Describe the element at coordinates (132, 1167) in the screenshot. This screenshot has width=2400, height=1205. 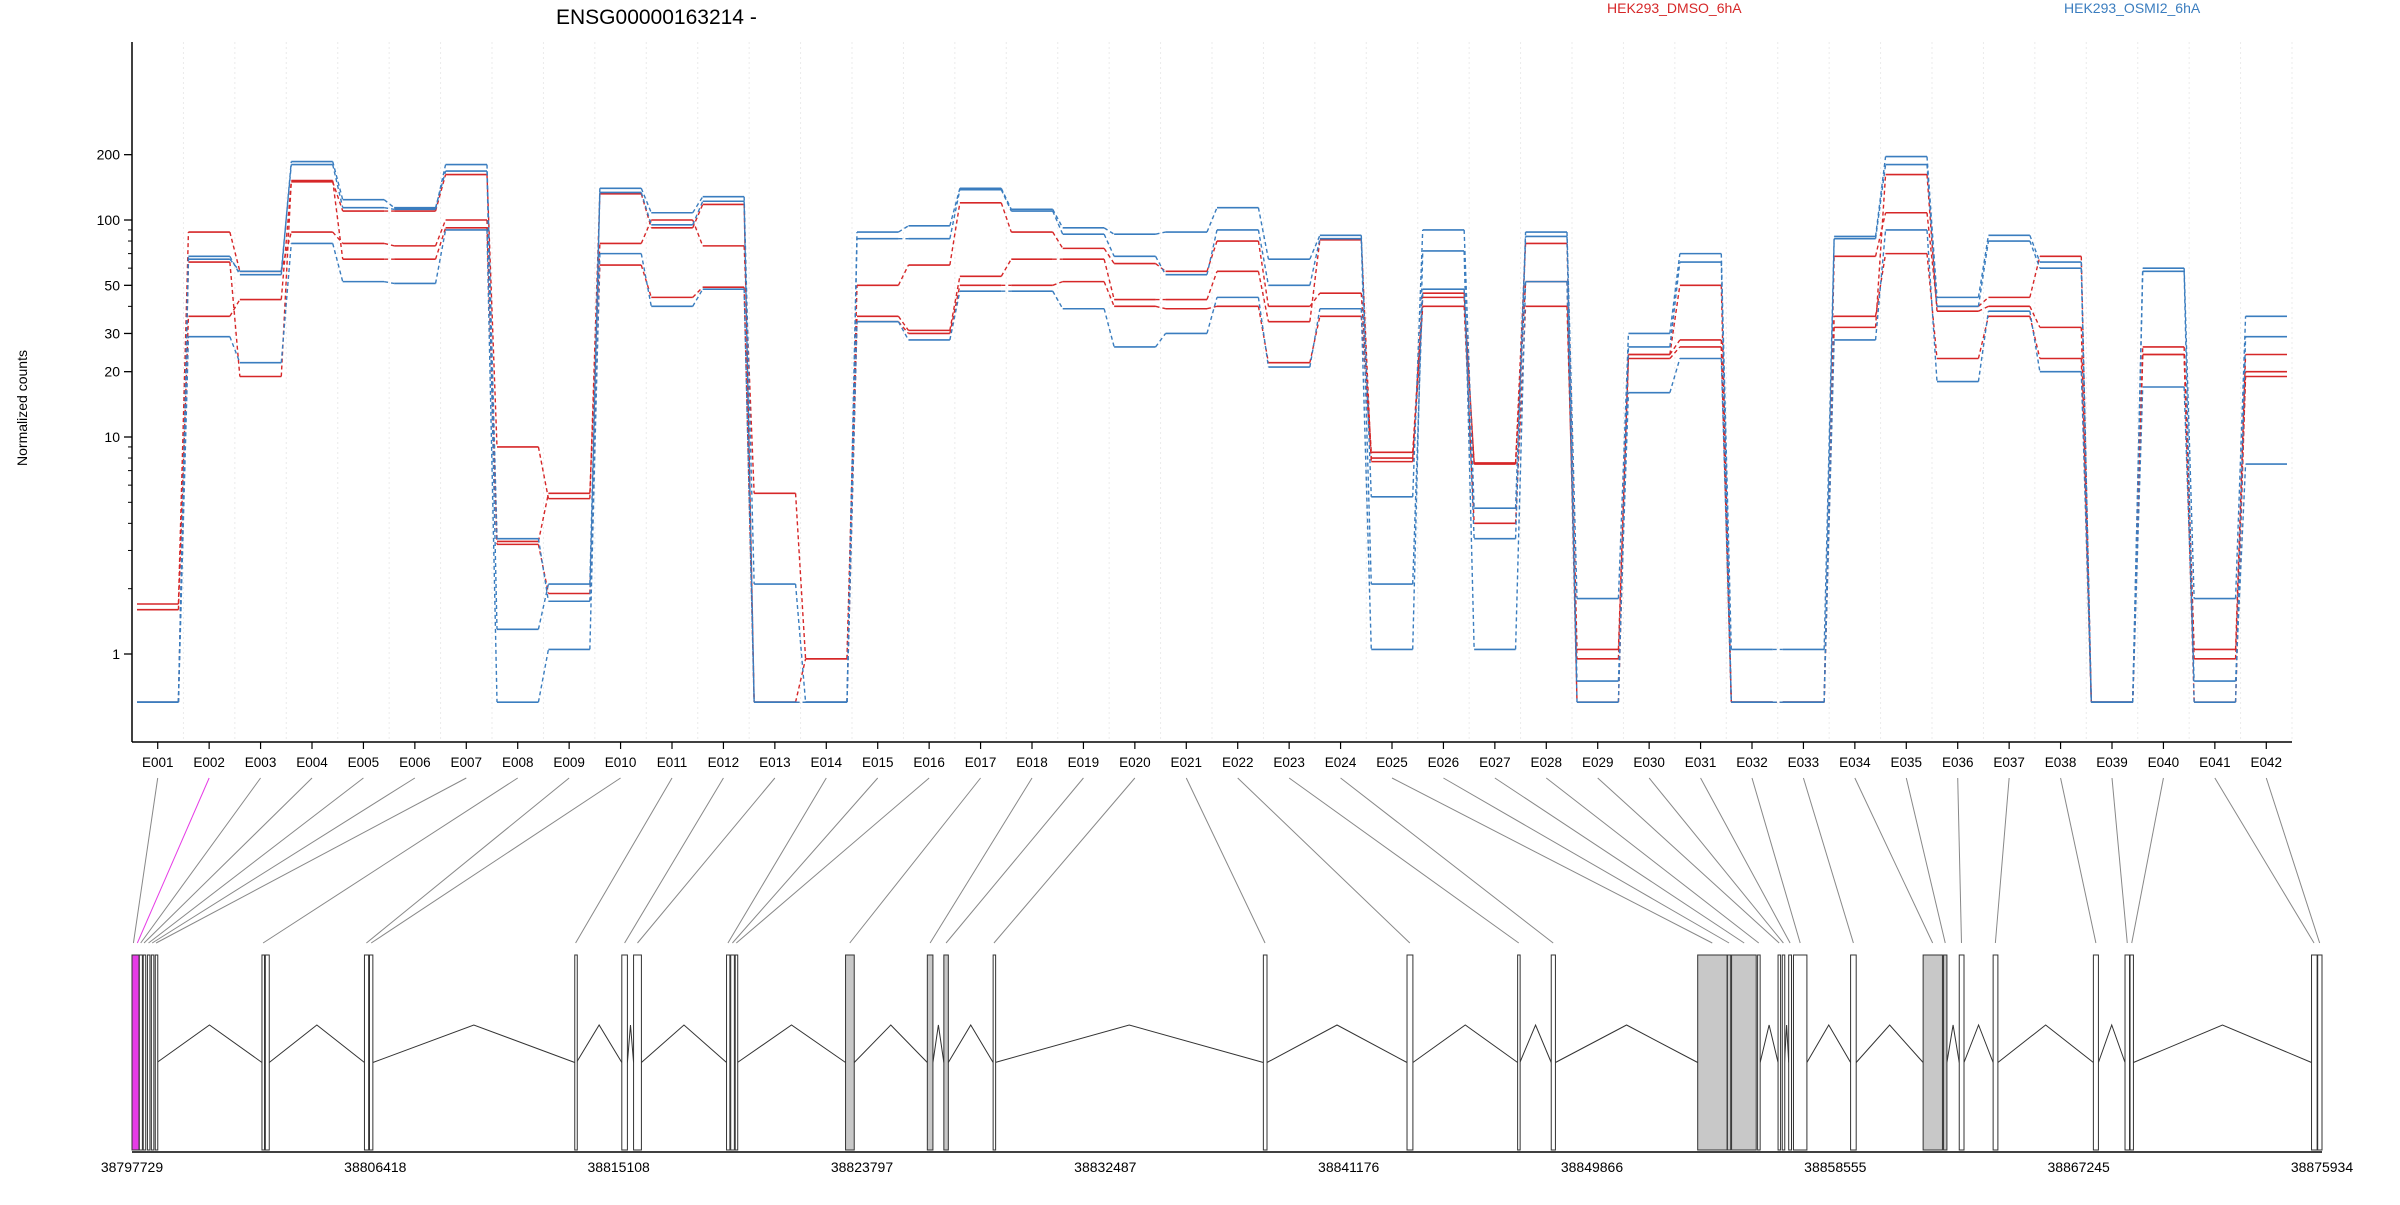
I see `genomic-tick-label: 38797729` at that location.